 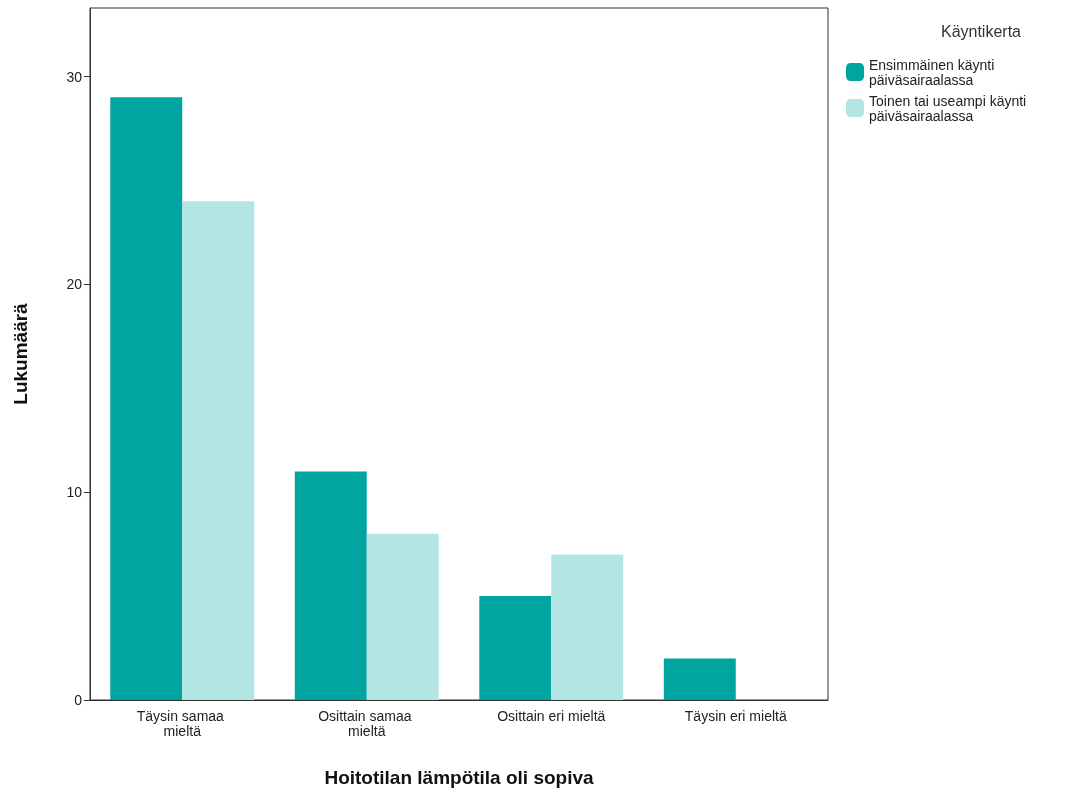 What do you see at coordinates (934, 72) in the screenshot?
I see `legend-label: Ensimmäinen käynti päiväsairaalassa` at bounding box center [934, 72].